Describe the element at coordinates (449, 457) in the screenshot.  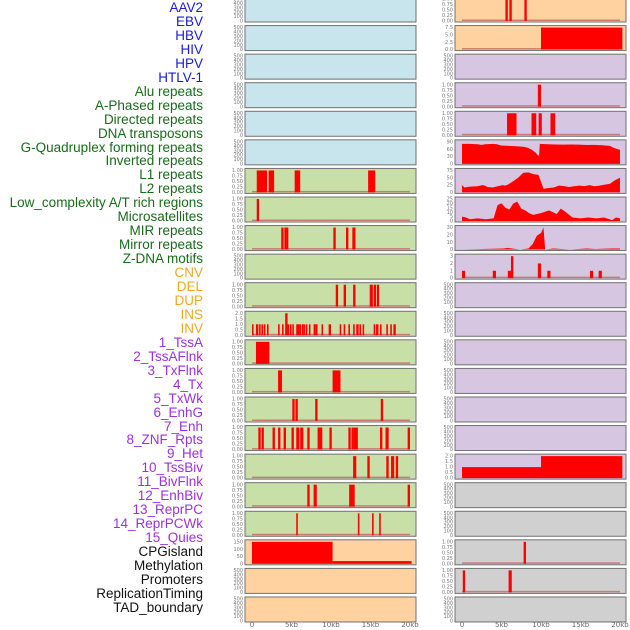
I see `y-tick-label: 2.0` at that location.